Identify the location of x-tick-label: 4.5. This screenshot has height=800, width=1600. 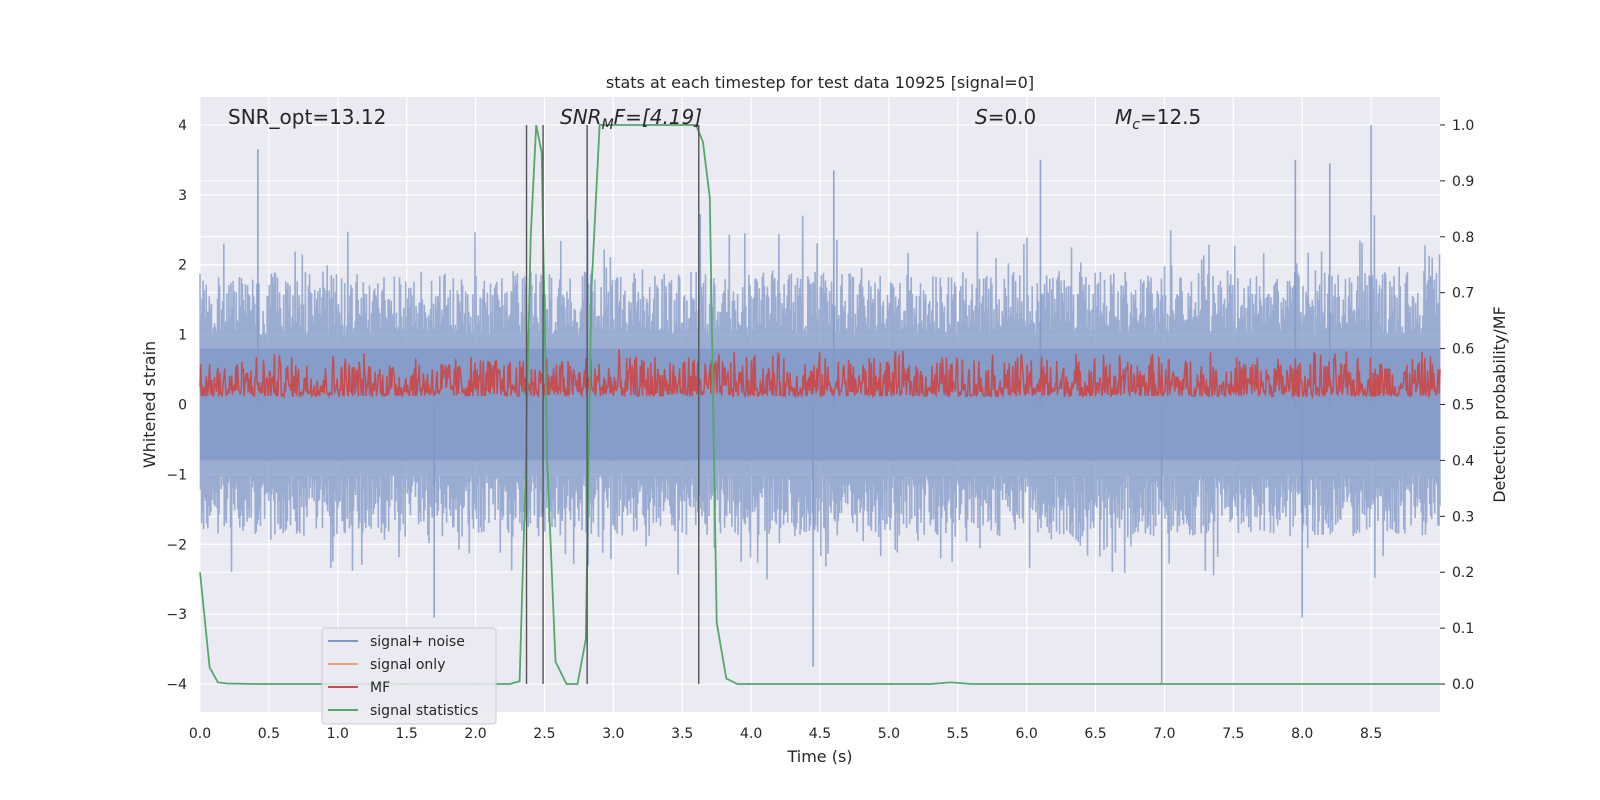
(820, 734).